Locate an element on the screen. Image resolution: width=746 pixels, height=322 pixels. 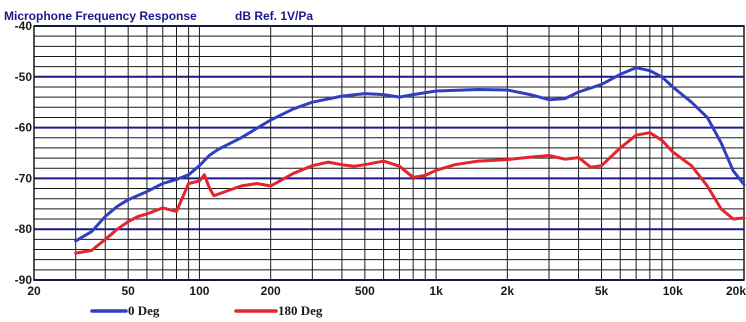
x-tick-label: 5k is located at coordinates (602, 291).